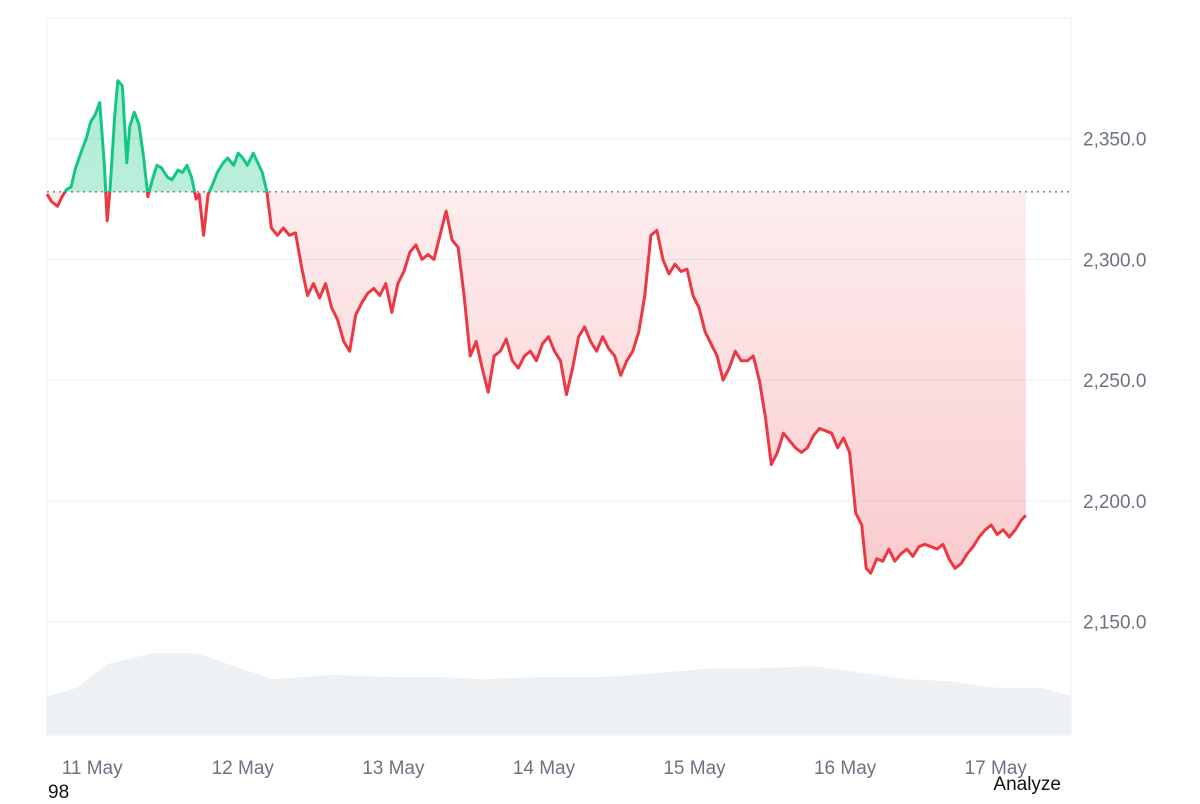  What do you see at coordinates (92, 768) in the screenshot?
I see `x-tick-label: 11 May` at bounding box center [92, 768].